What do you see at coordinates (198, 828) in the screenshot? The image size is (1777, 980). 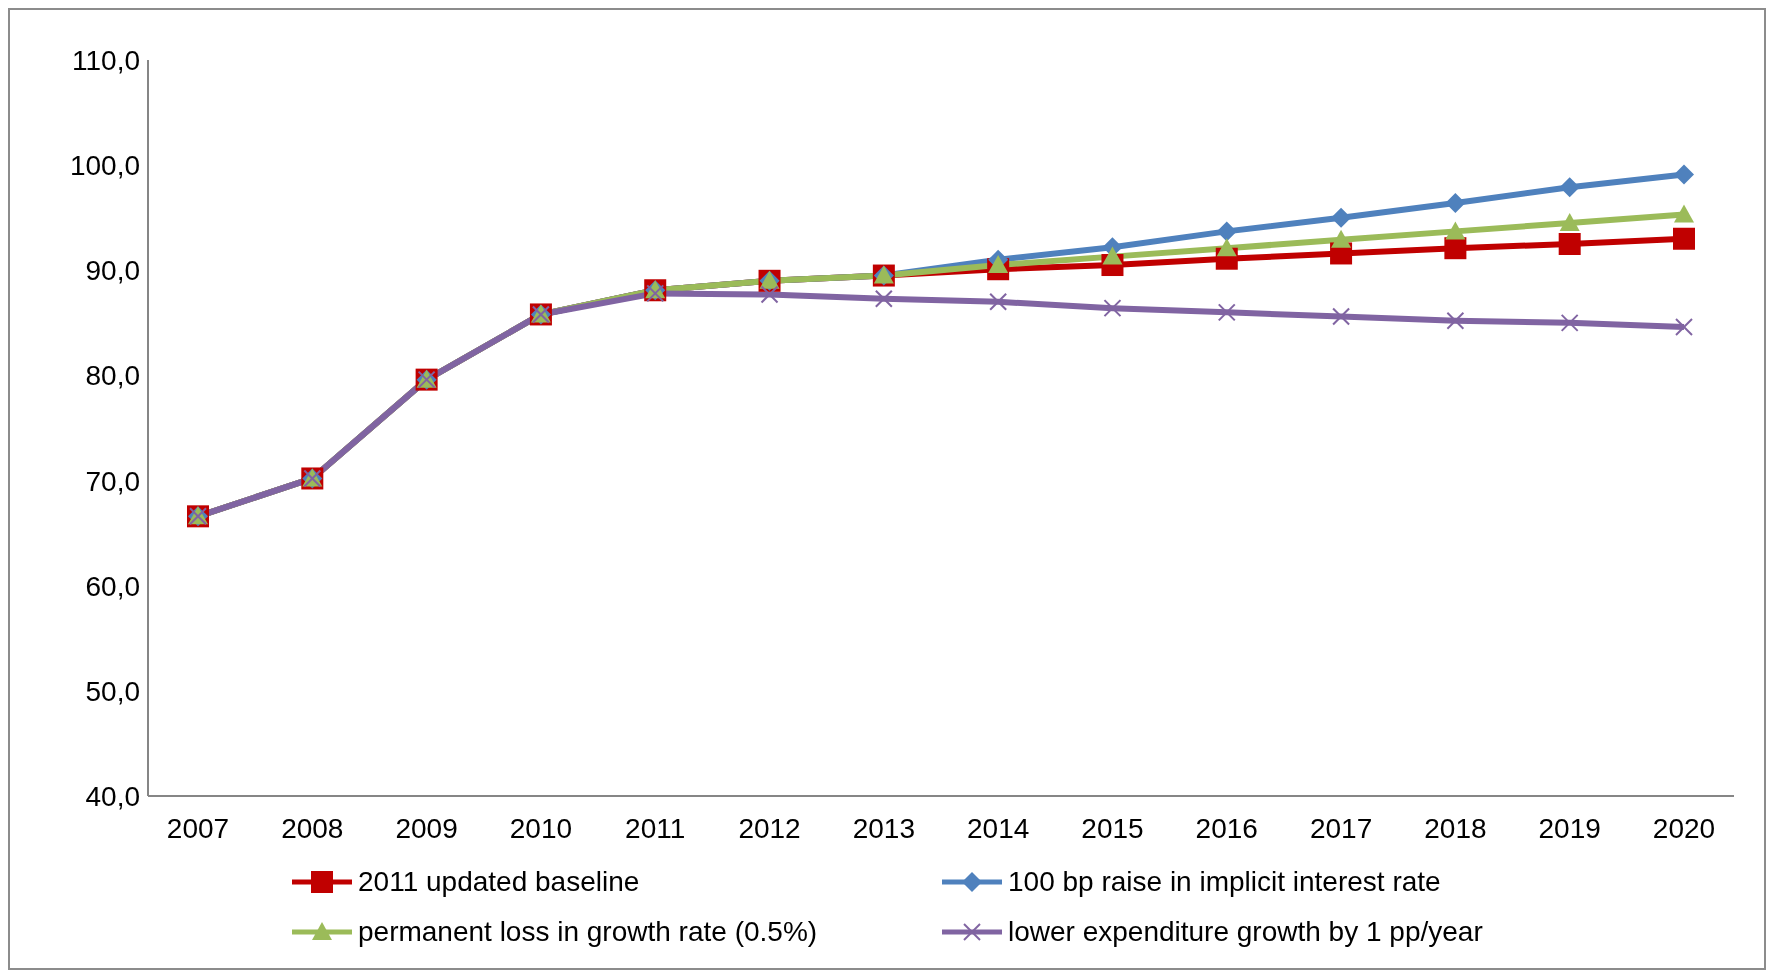 I see `x-tick-label: 2007` at bounding box center [198, 828].